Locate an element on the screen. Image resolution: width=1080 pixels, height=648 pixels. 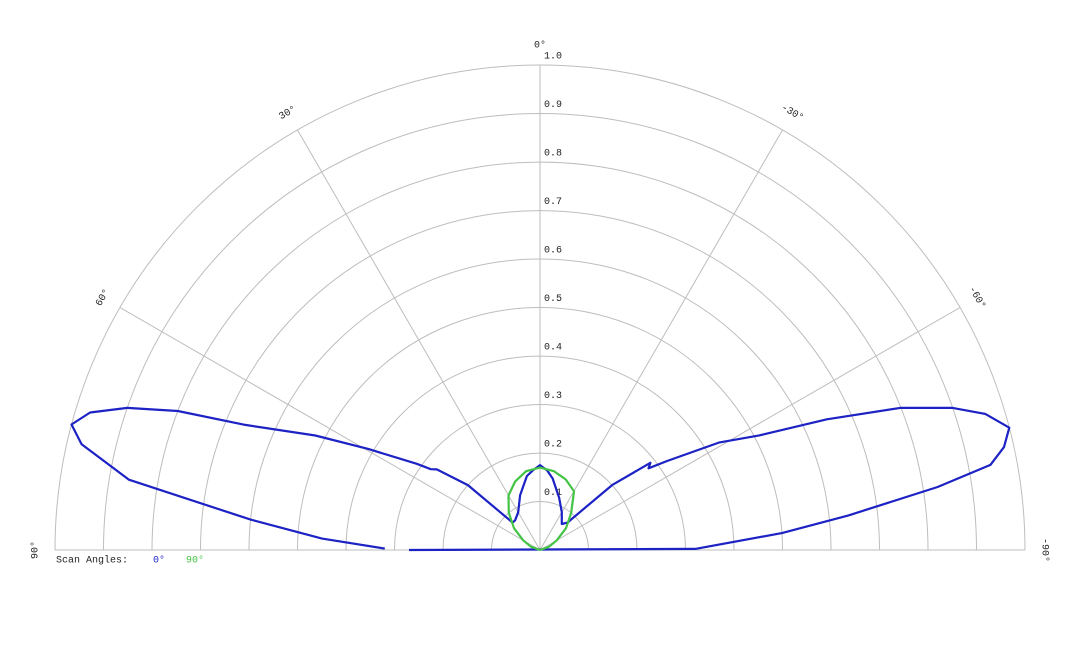
theta-tick-label: 30° is located at coordinates (288, 113).